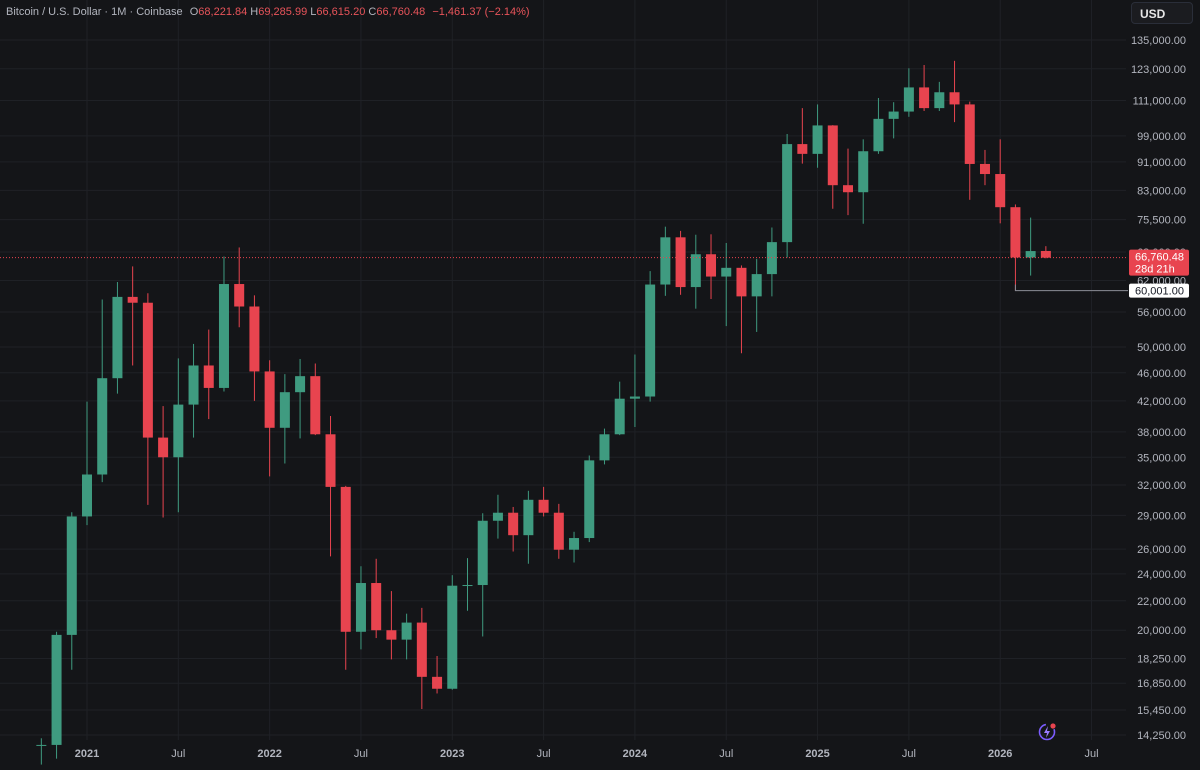 The height and width of the screenshot is (770, 1200). Describe the element at coordinates (1161, 163) in the screenshot. I see `y-tick-label: 91,000.00` at that location.